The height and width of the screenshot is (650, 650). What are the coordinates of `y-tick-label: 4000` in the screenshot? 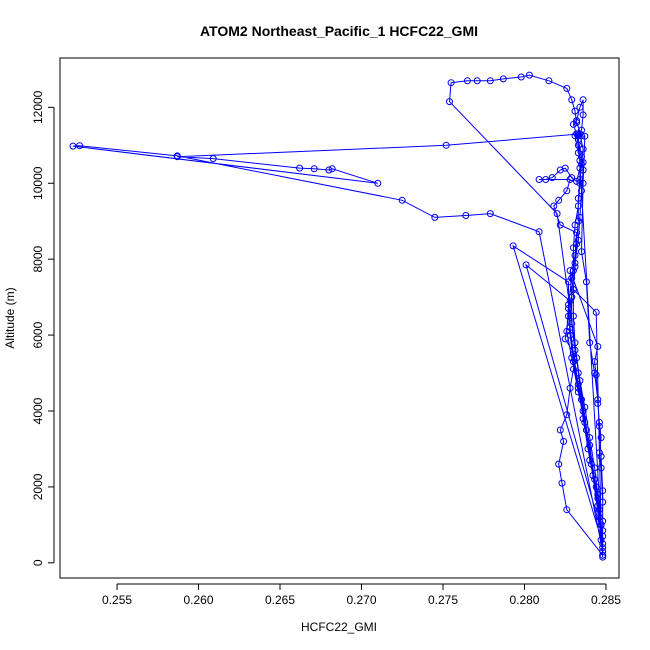 It's located at (38, 410).